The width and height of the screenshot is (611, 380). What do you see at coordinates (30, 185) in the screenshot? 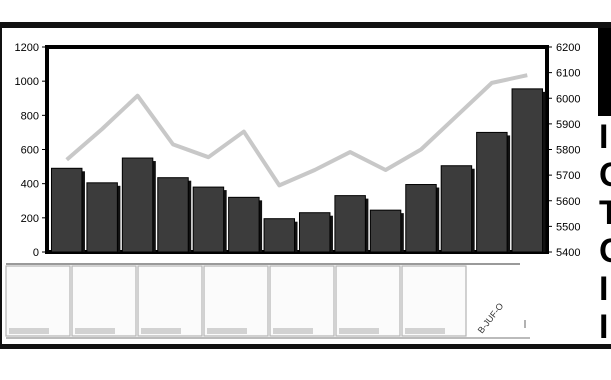
I see `left-axis-tick-label: 400` at bounding box center [30, 185].